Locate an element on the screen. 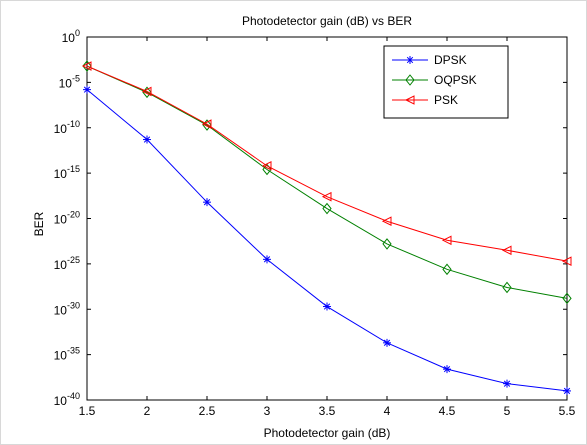 The width and height of the screenshot is (587, 445). y-tick-exponent: 0 is located at coordinates (77, 33).